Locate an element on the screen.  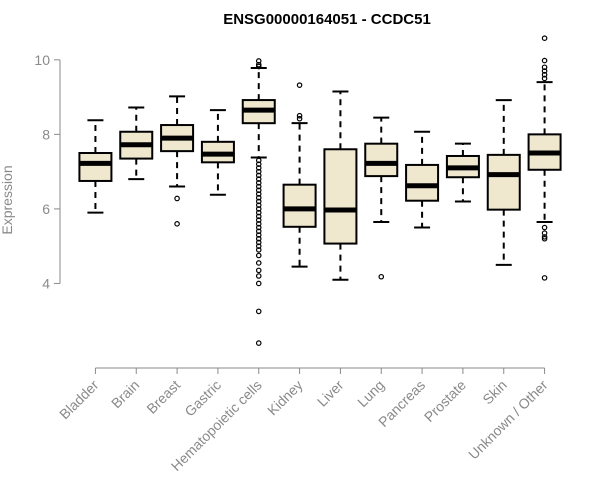
x-tick-label: Kidney is located at coordinates (285, 398).